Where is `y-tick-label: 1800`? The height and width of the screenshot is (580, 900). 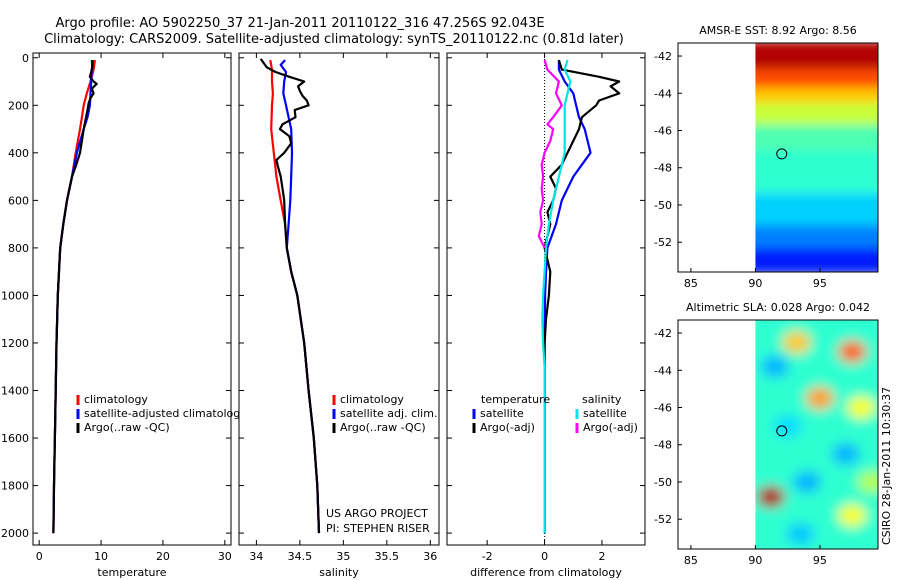 y-tick-label: 1800 is located at coordinates (15, 486).